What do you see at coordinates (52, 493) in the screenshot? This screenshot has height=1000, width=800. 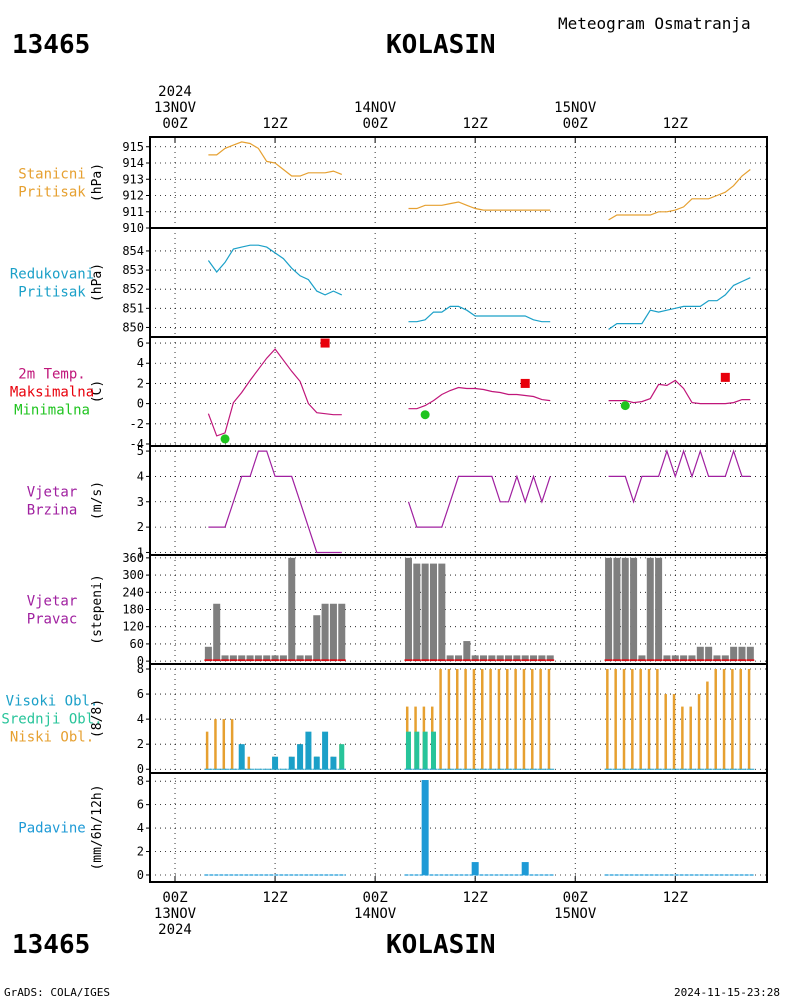 I see `vjetar-label: Vjetar` at bounding box center [52, 493].